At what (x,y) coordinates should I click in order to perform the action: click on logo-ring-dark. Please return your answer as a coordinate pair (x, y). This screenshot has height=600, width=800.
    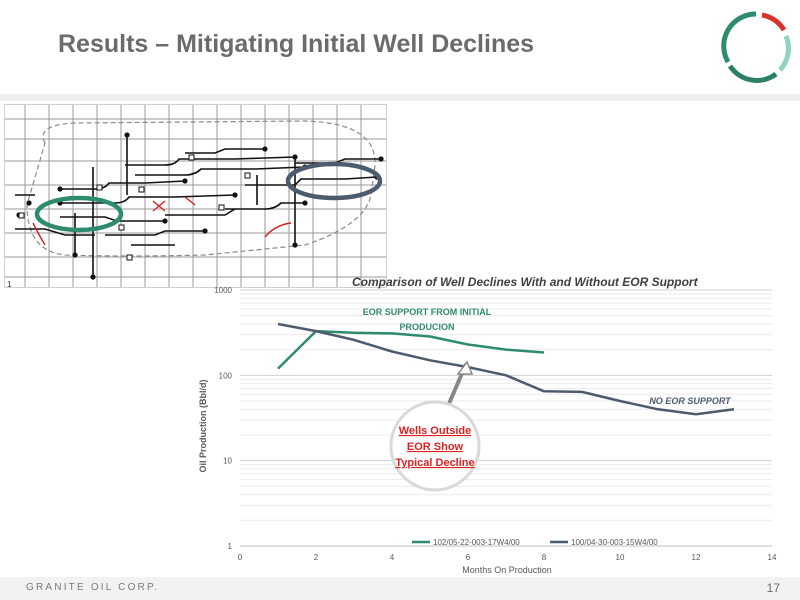
    Looking at the image, I should click on (752, 73).